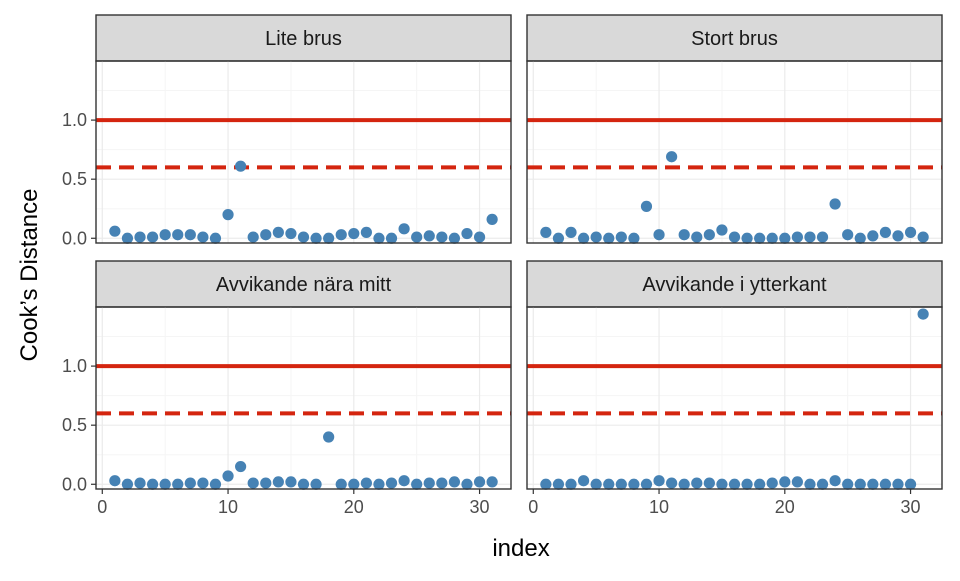 Image resolution: width=960 pixels, height=581 pixels. I want to click on facet-title: Avvikande i ytterkant, so click(734, 285).